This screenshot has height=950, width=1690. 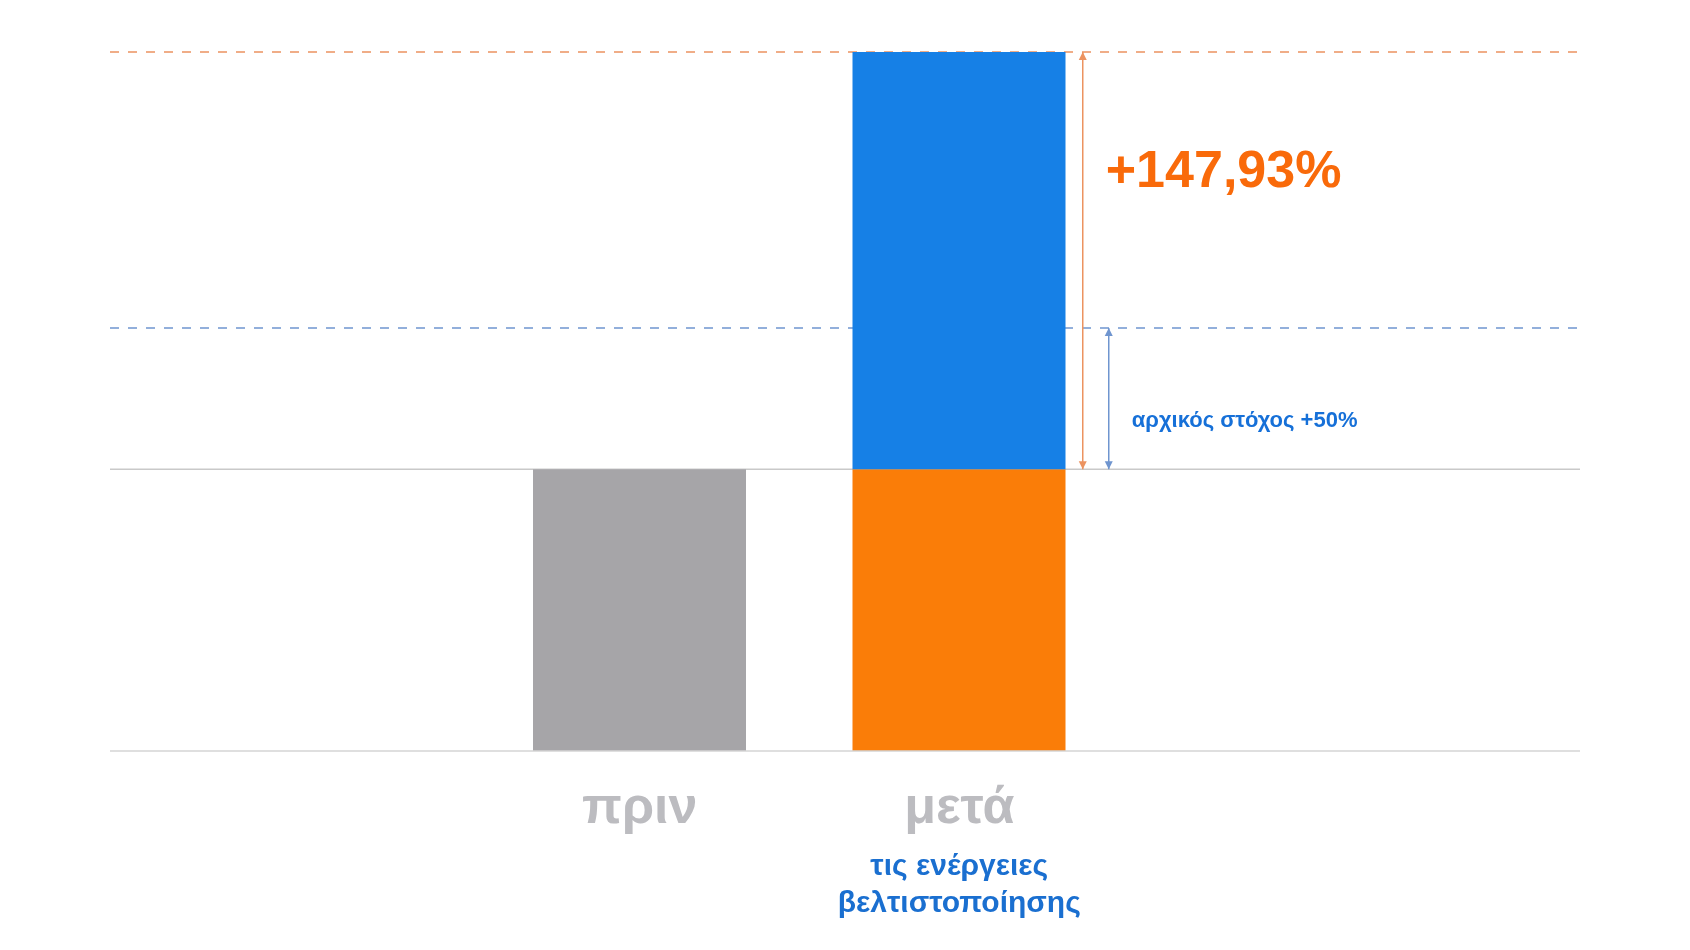 I want to click on text: αρχικός στόχος +50%, so click(x=1244, y=420).